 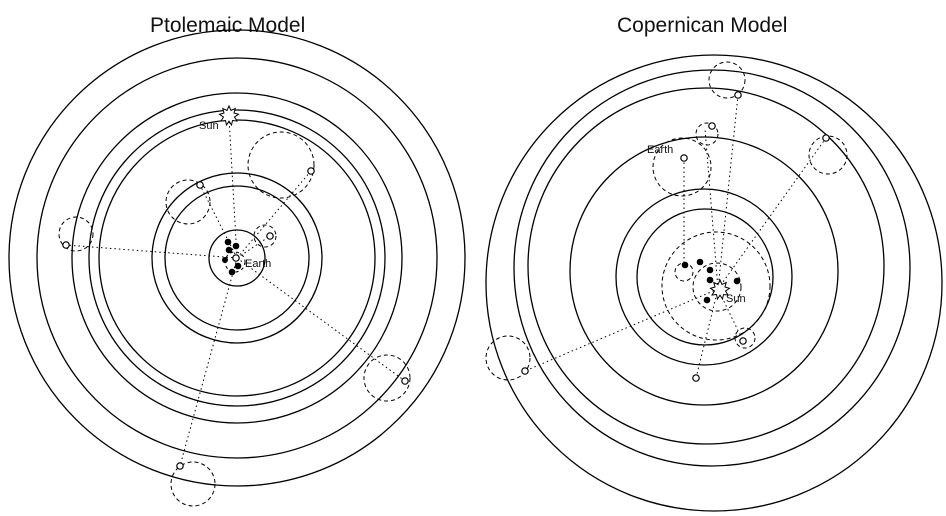 I want to click on copernican-center-dots, so click(x=711, y=281).